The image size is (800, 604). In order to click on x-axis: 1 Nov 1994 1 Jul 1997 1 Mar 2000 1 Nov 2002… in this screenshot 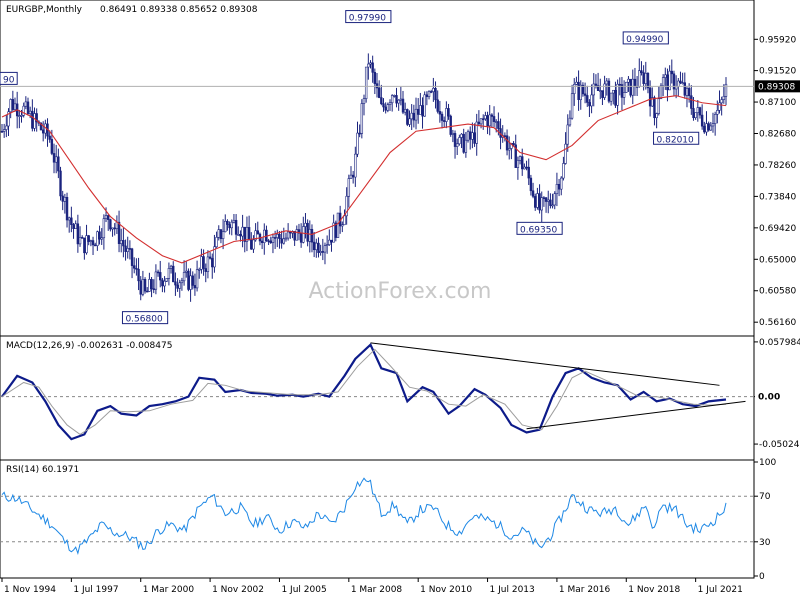, I will do `click(372, 586)`.